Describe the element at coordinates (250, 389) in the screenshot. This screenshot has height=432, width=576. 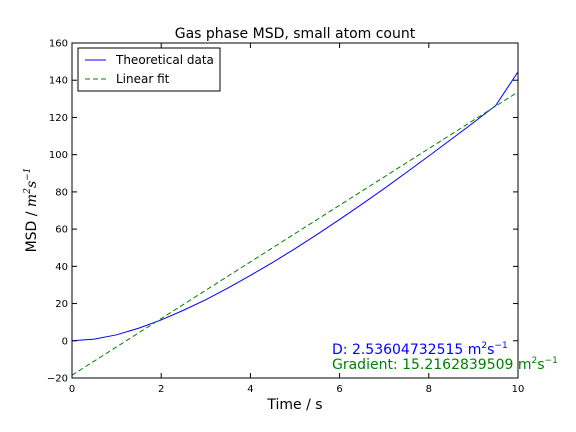
I see `x-tick-label: 4` at that location.